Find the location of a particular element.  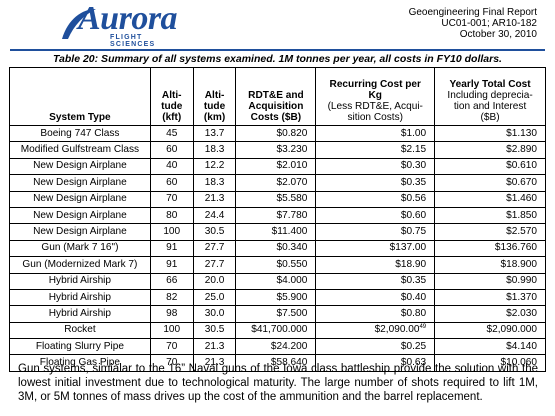

cell-altitude-km: 18.3 is located at coordinates (214, 150).